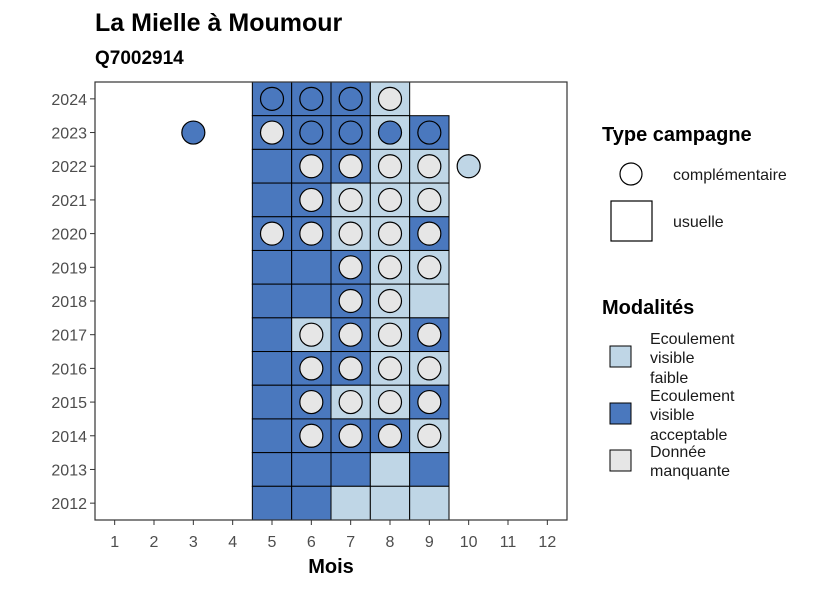 The width and height of the screenshot is (826, 590). What do you see at coordinates (69, 369) in the screenshot?
I see `y-tick-label-2016: 2016` at bounding box center [69, 369].